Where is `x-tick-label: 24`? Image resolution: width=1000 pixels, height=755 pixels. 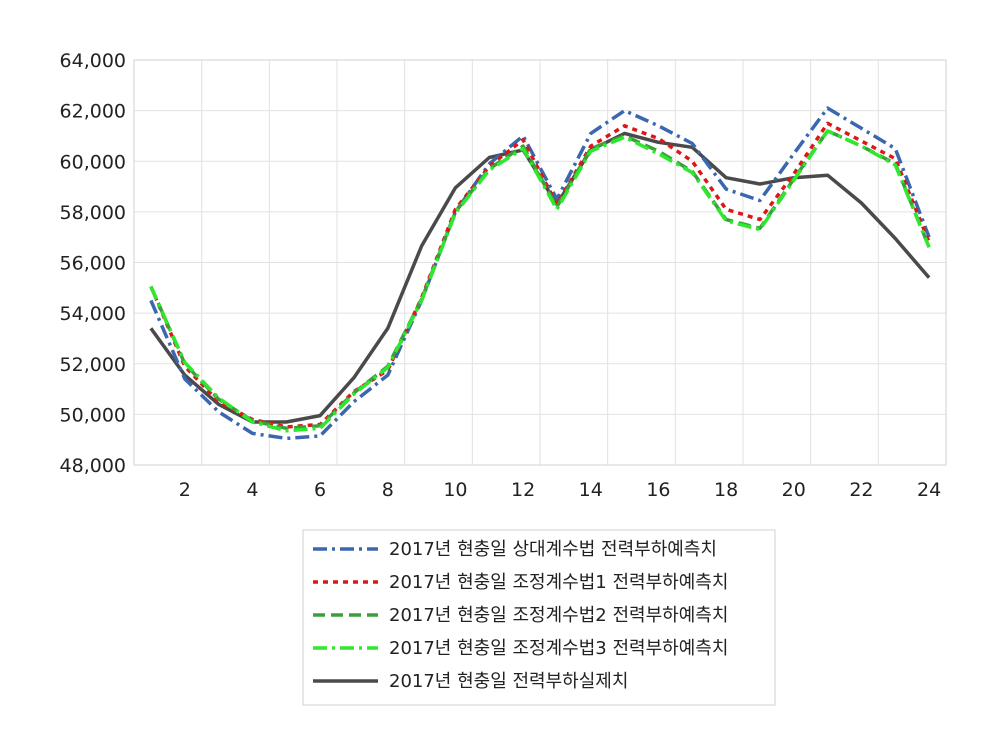 x-tick-label: 24 is located at coordinates (929, 490).